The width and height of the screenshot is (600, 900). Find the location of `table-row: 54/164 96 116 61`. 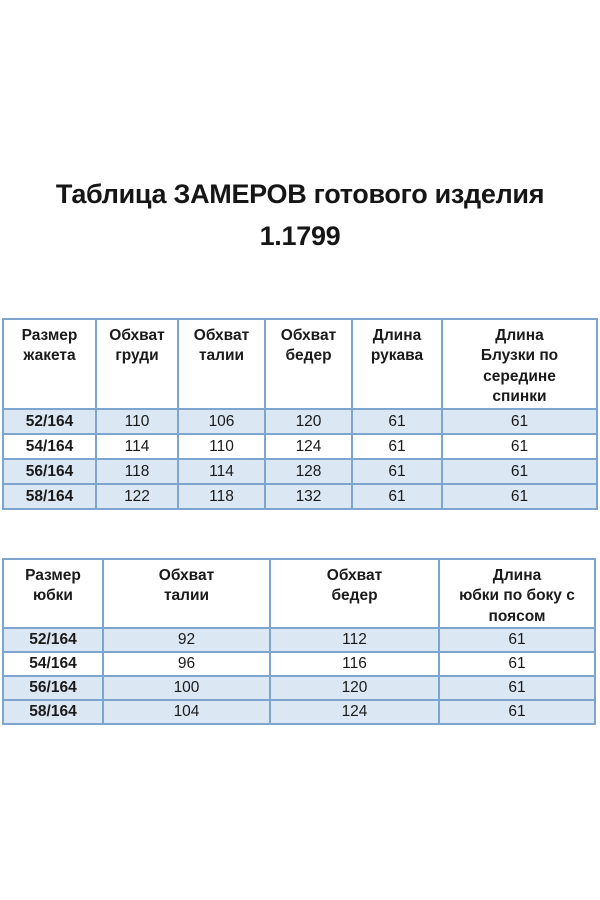

table-row: 54/164 96 116 61 is located at coordinates (299, 664).